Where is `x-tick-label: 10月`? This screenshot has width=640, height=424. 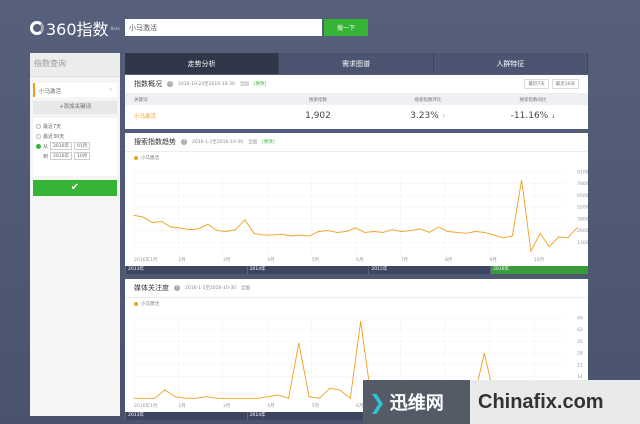 x-tick-label: 10月 is located at coordinates (539, 260).